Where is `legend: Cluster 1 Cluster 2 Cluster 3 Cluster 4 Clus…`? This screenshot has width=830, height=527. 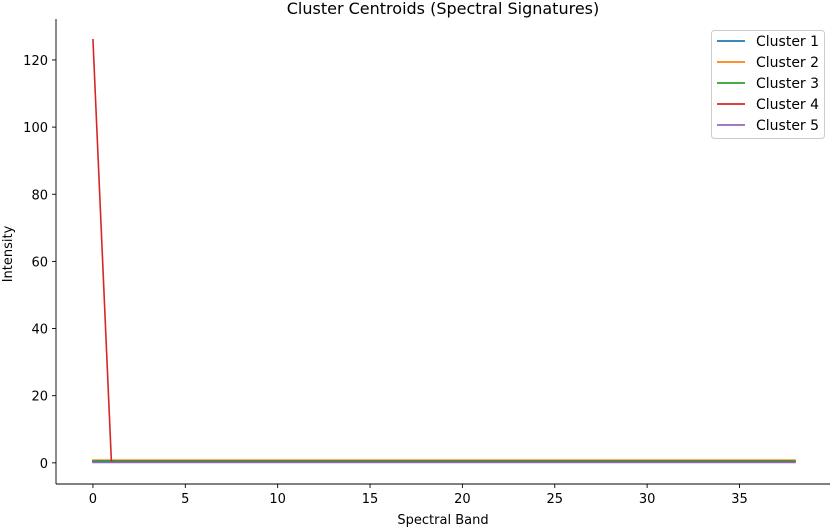
legend: Cluster 1 Cluster 2 Cluster 3 Cluster 4 Clus… is located at coordinates (768, 84).